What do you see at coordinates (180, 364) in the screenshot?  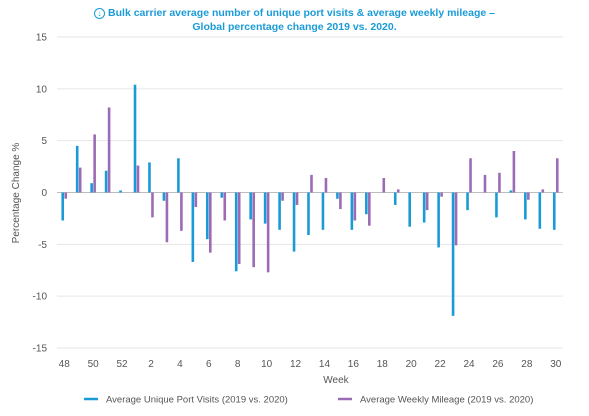 I see `x-tick-label: 4` at bounding box center [180, 364].